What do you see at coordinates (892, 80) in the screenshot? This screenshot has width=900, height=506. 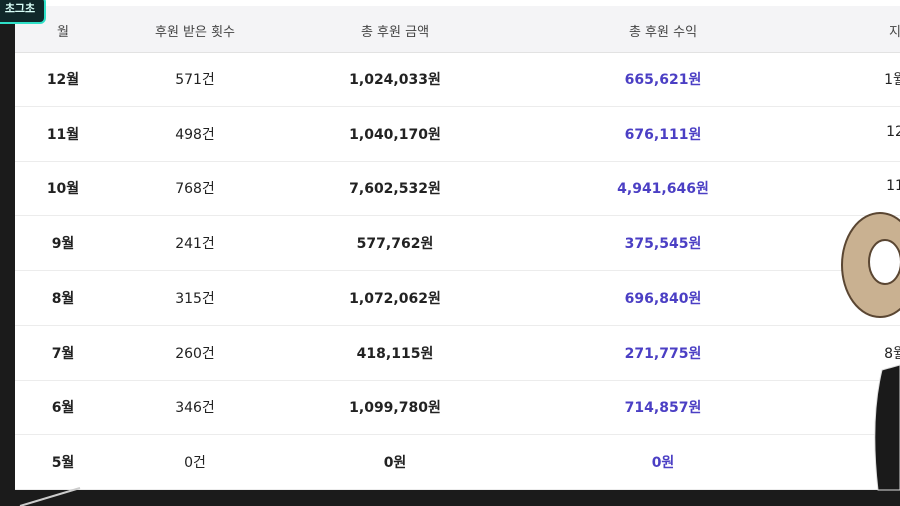 I see `table-cell-clipped: 1월` at bounding box center [892, 80].